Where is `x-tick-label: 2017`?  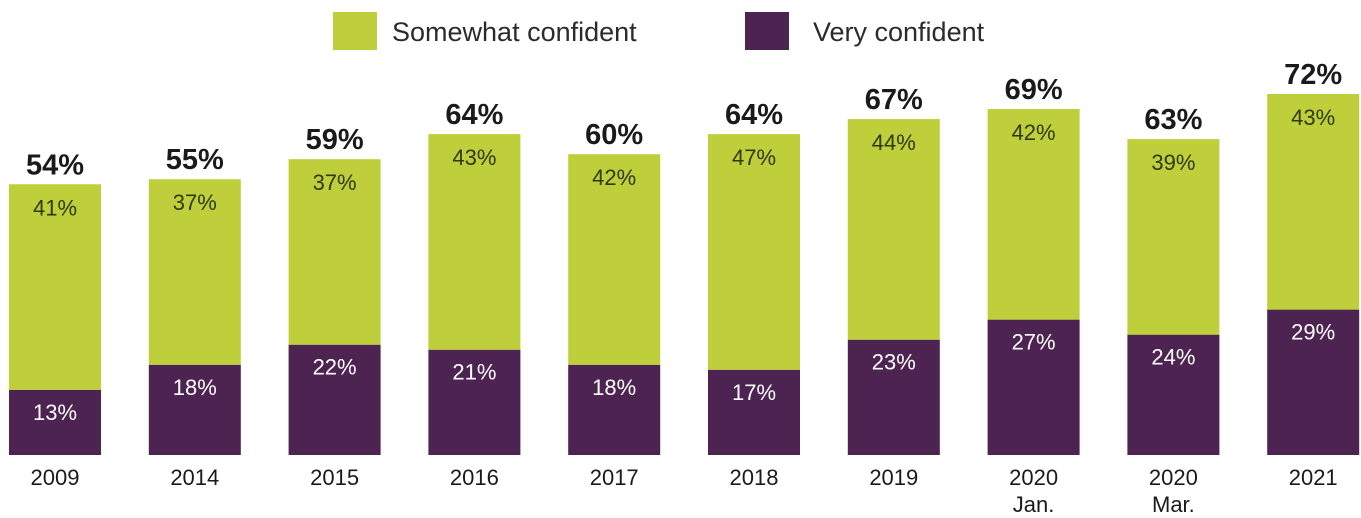 x-tick-label: 2017 is located at coordinates (614, 477).